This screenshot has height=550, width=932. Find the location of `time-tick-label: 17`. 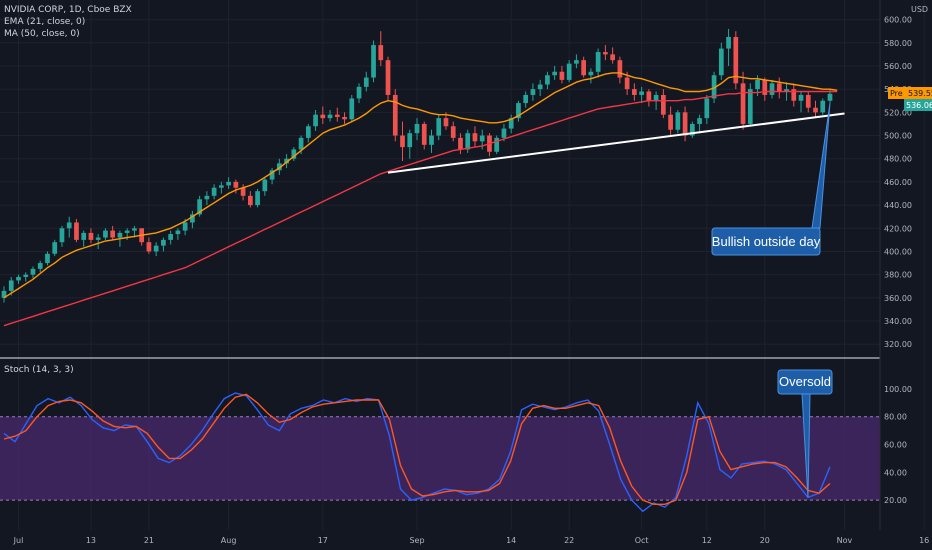

time-tick-label: 17 is located at coordinates (323, 540).